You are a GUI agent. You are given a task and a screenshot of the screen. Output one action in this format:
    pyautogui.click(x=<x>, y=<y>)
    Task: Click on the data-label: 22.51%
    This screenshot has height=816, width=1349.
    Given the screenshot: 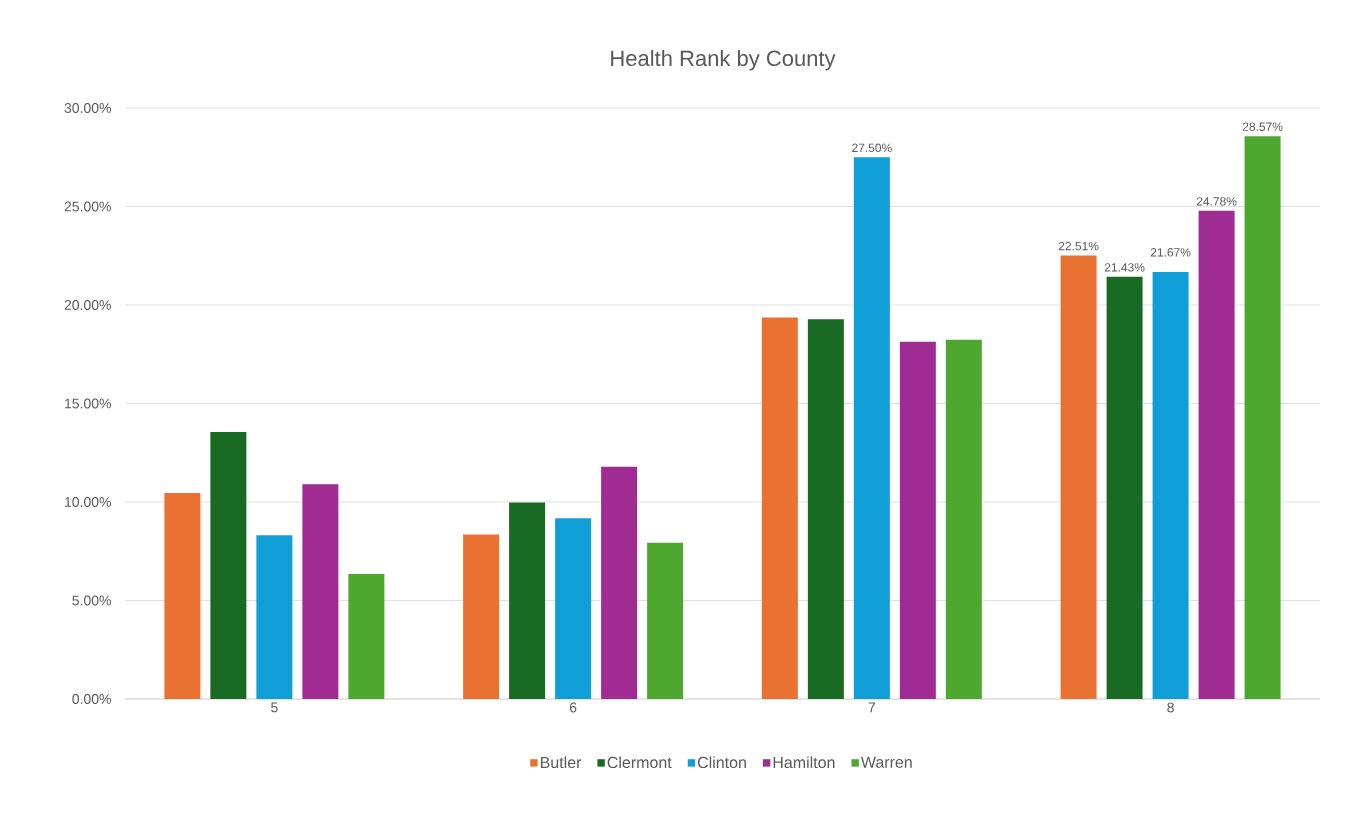 What is the action you would take?
    pyautogui.click(x=1078, y=246)
    